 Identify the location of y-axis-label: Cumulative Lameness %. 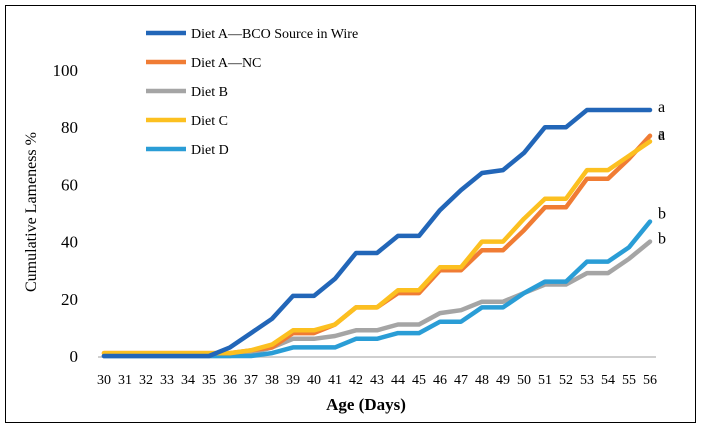
(31, 212).